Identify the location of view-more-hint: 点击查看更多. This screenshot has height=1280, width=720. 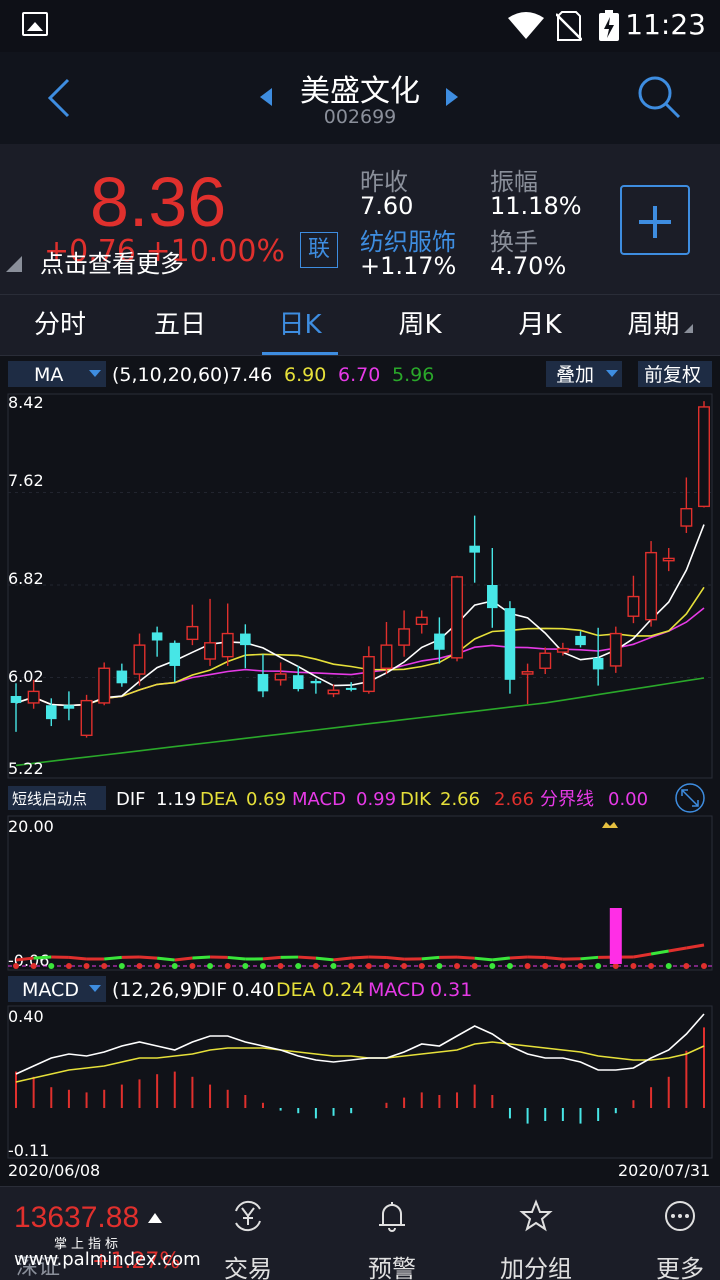
(112, 264).